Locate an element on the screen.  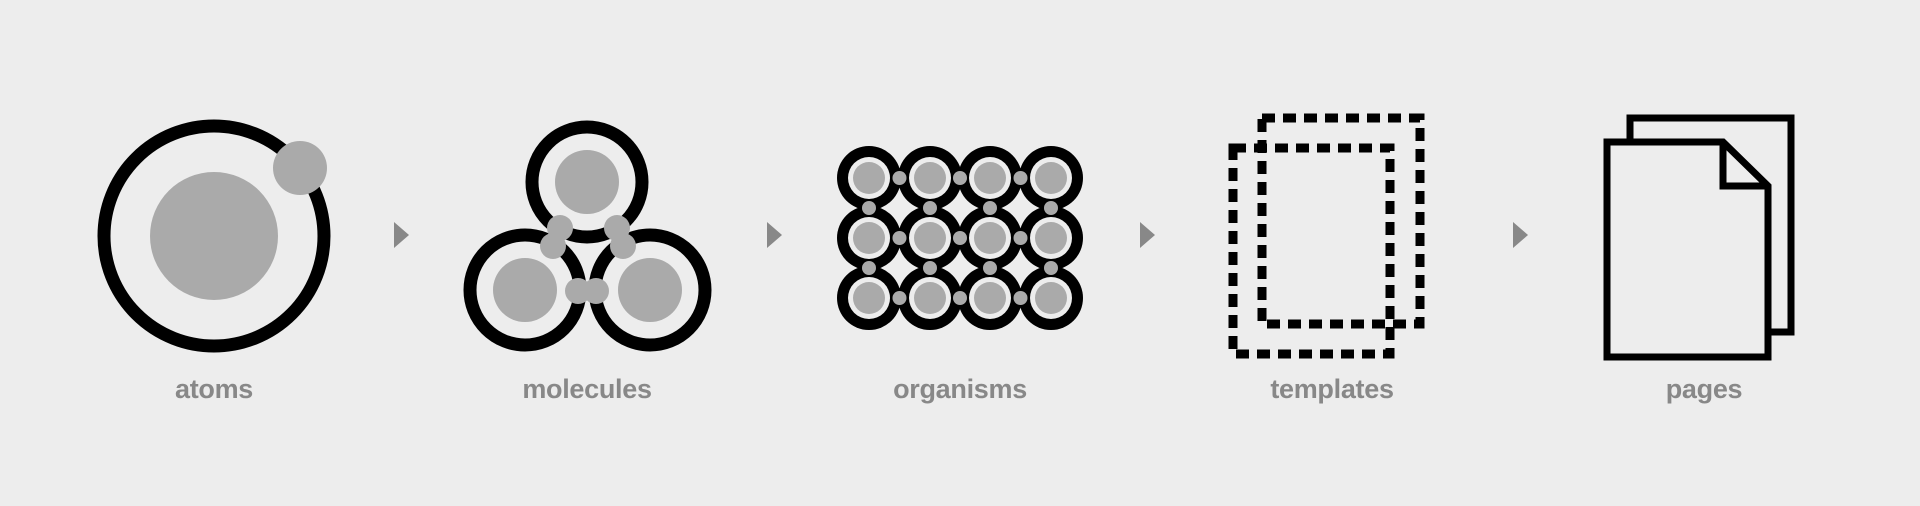
template-sheet-back is located at coordinates (1341, 221).